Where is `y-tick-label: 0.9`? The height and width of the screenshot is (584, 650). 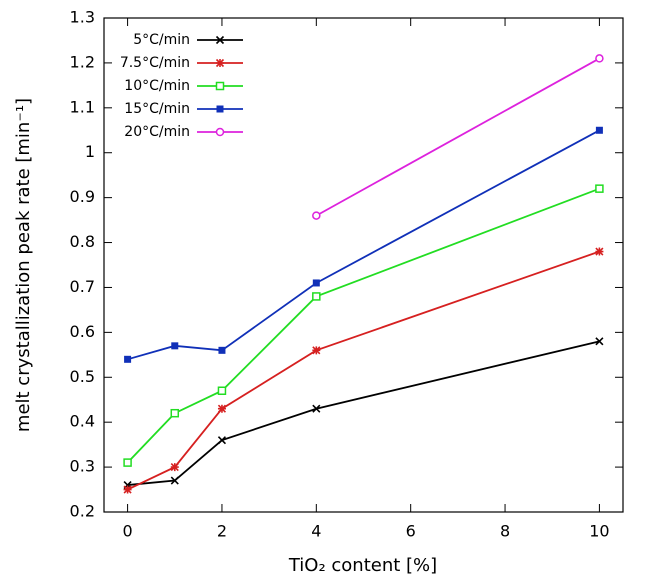
y-tick-label: 0.9 is located at coordinates (82, 196).